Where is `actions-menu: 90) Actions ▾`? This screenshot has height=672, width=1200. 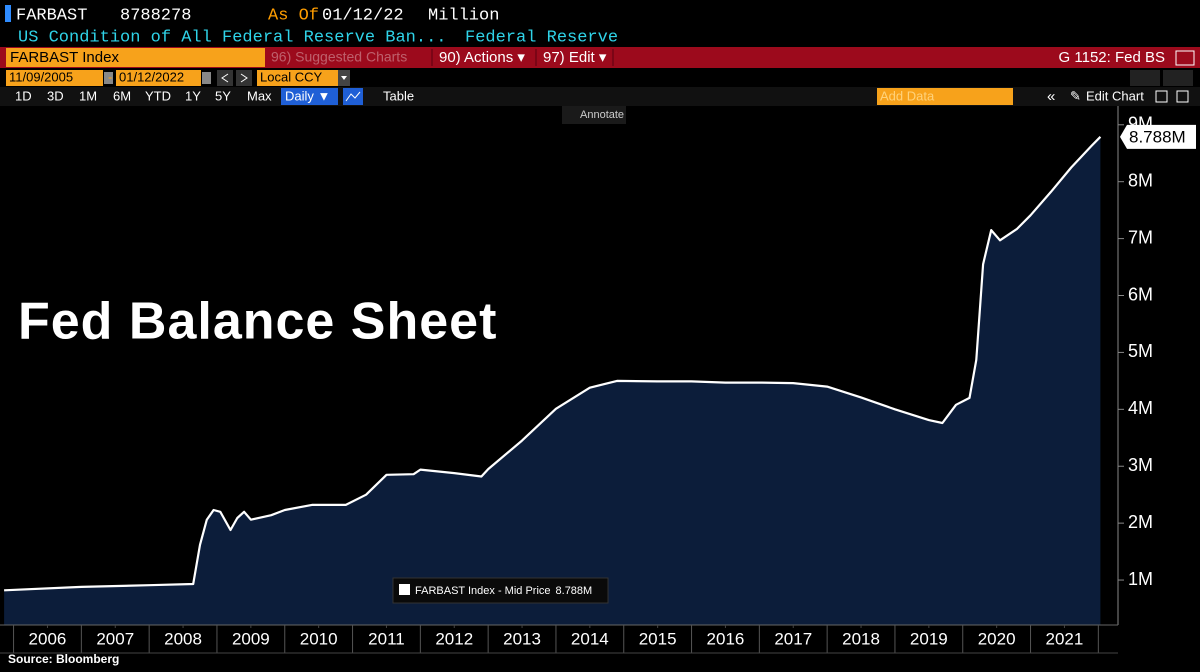 actions-menu: 90) Actions ▾ is located at coordinates (482, 57).